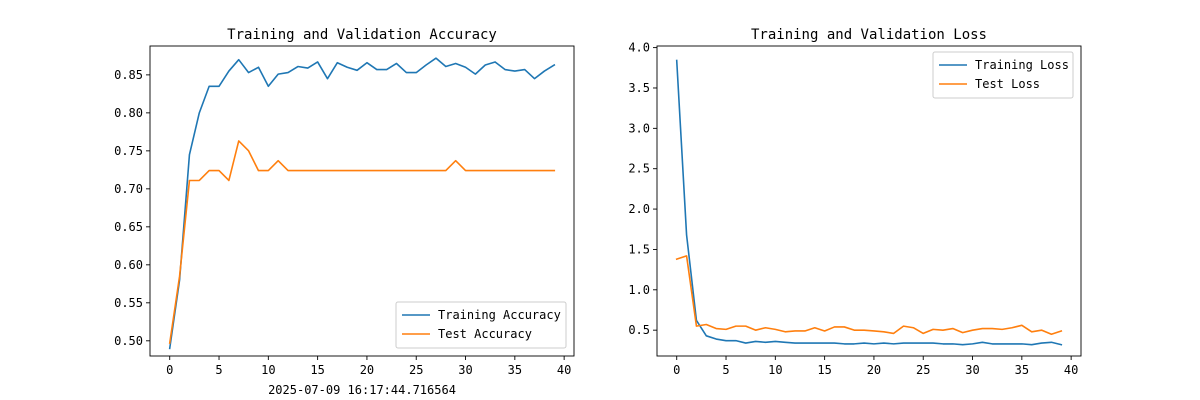 Image resolution: width=1200 pixels, height=400 pixels. Describe the element at coordinates (128, 303) in the screenshot. I see `y-tick-label: 0.55` at that location.